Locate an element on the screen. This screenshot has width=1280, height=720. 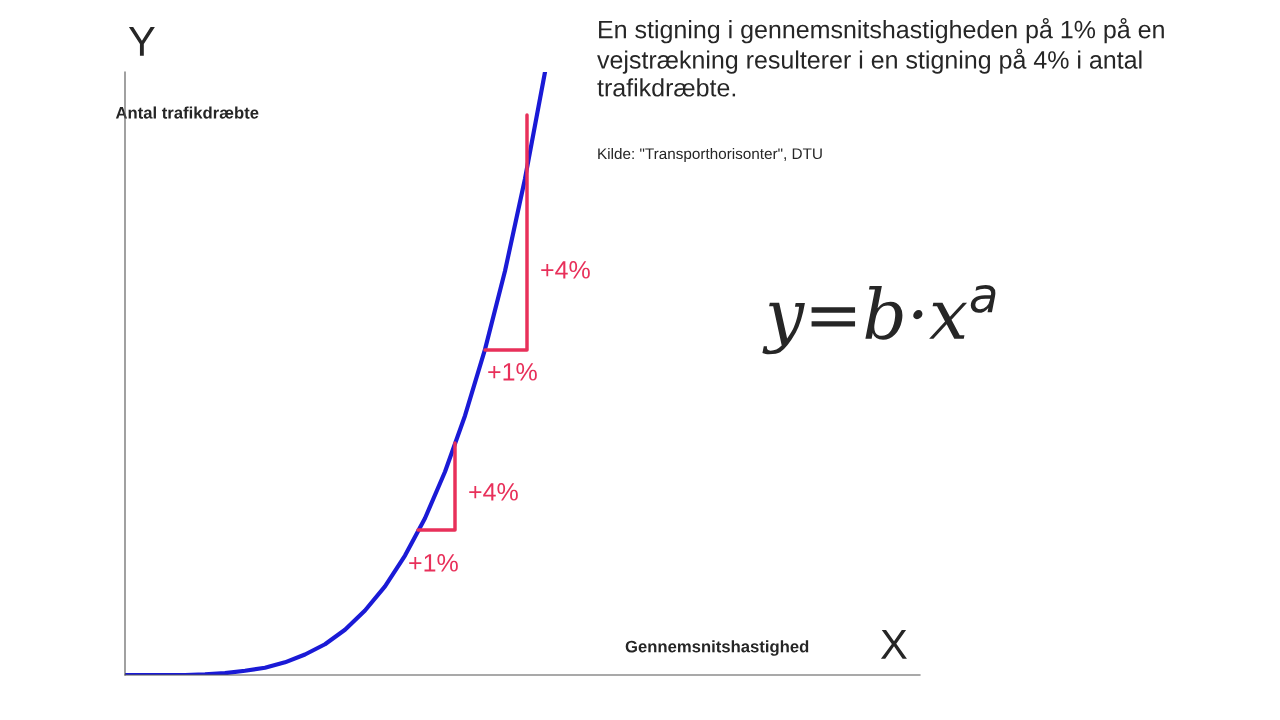
text: Gennemsnitshastighed is located at coordinates (717, 648).